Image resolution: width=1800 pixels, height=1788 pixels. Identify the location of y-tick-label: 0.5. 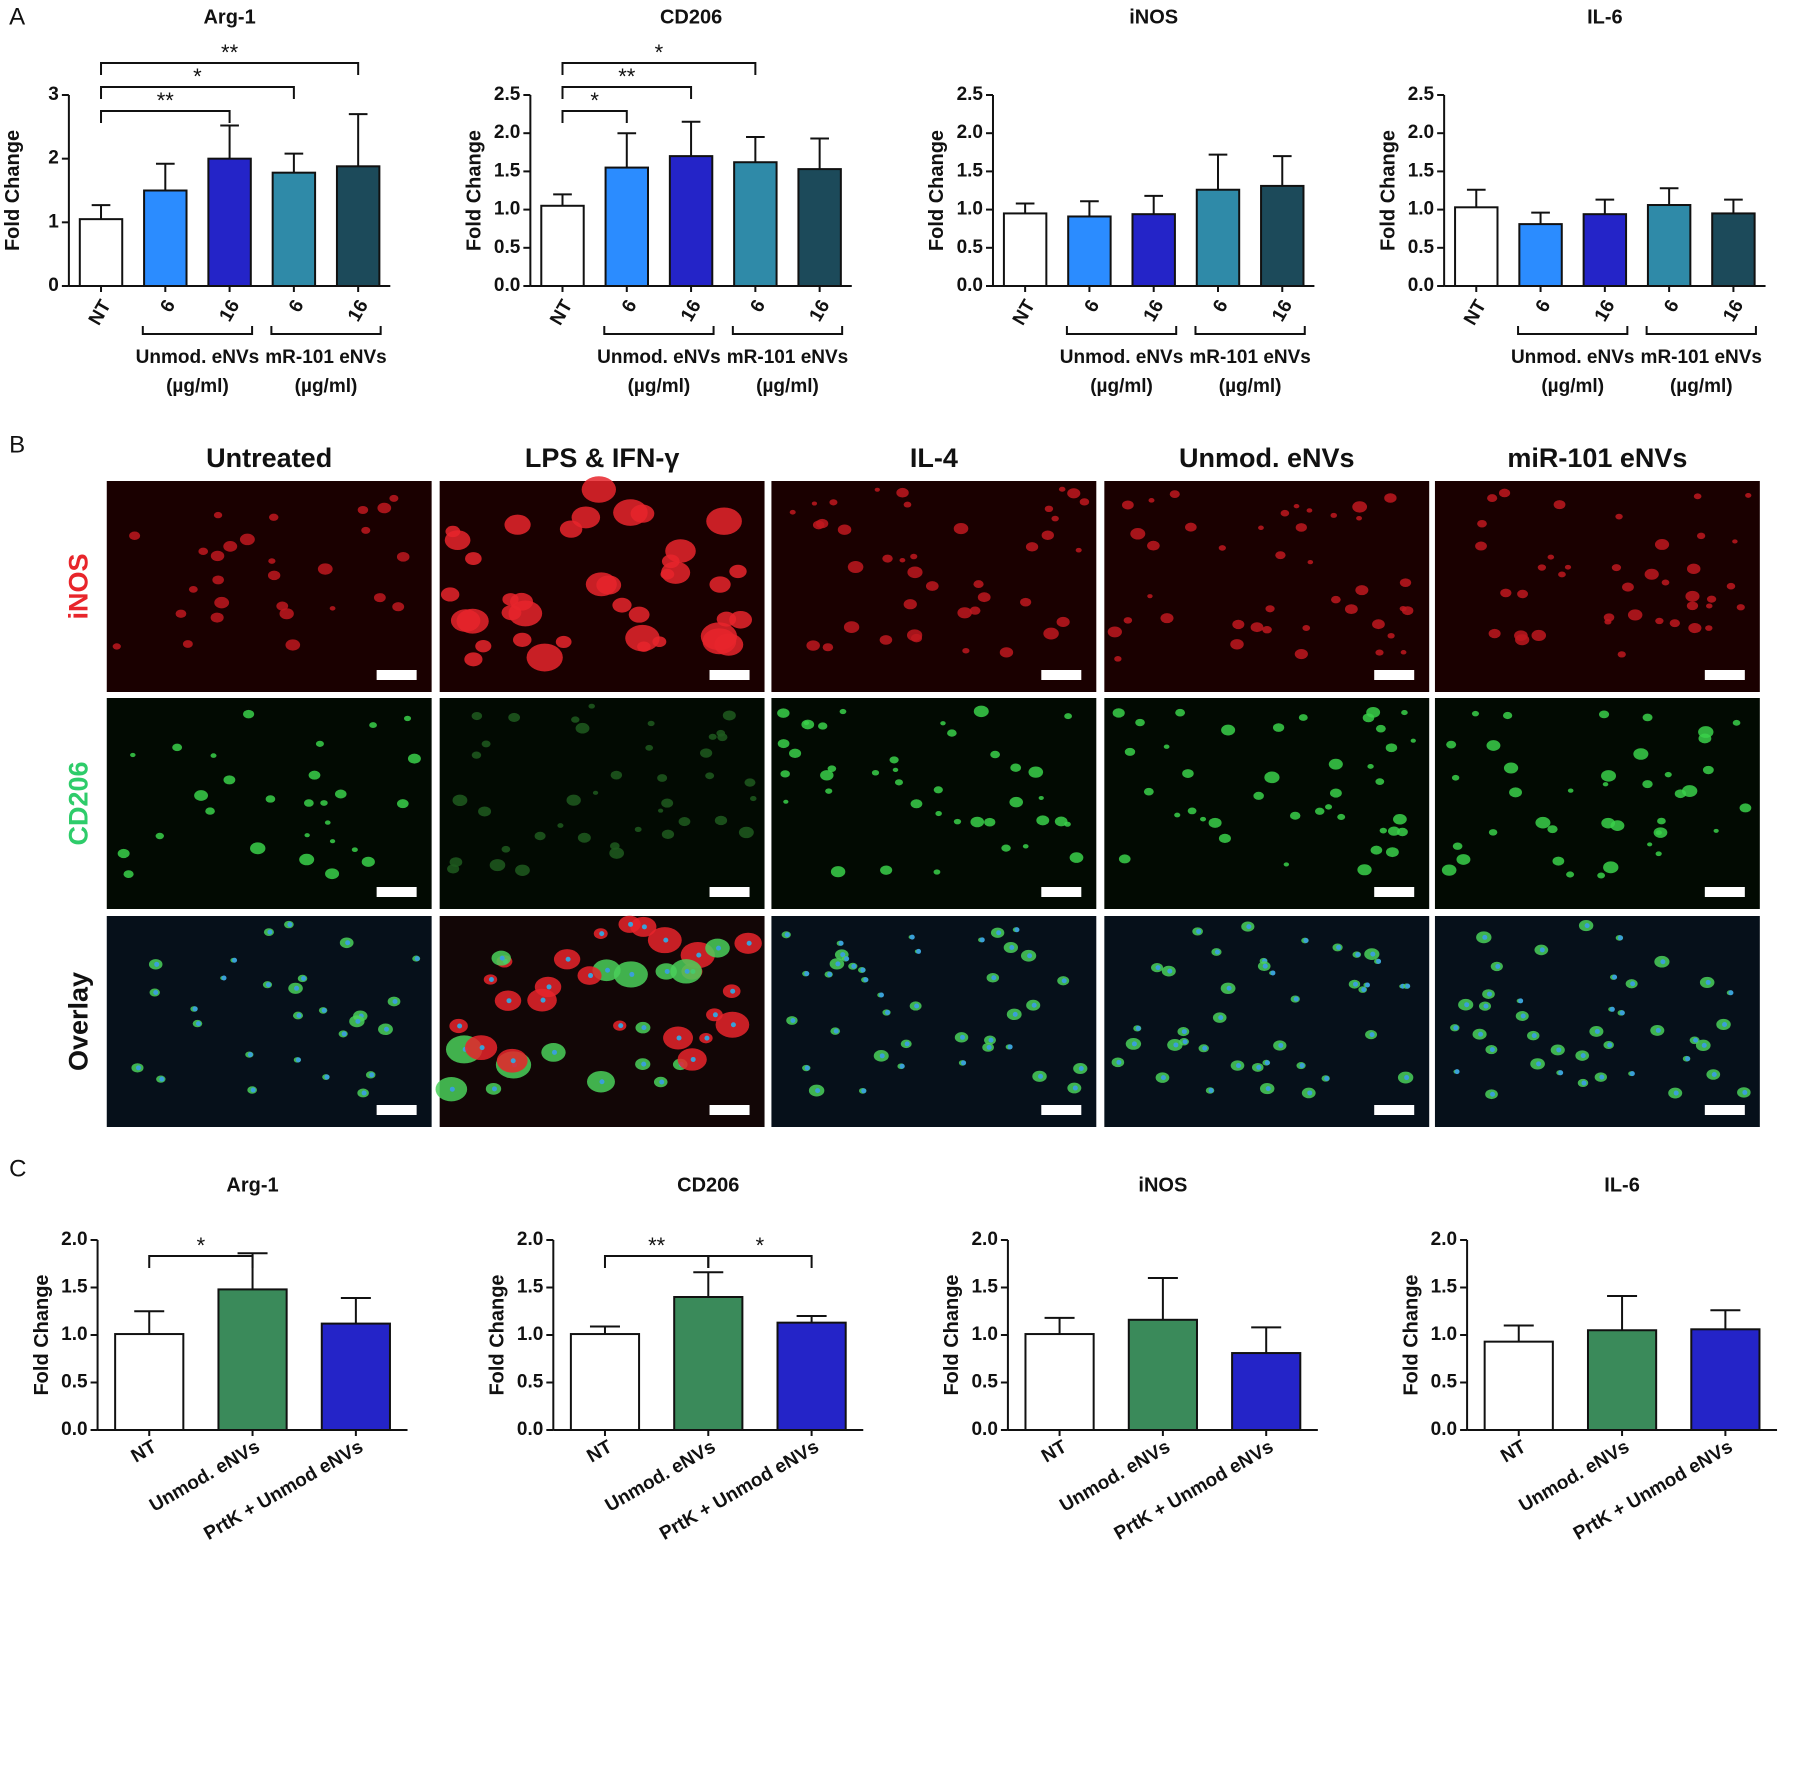
(970, 247).